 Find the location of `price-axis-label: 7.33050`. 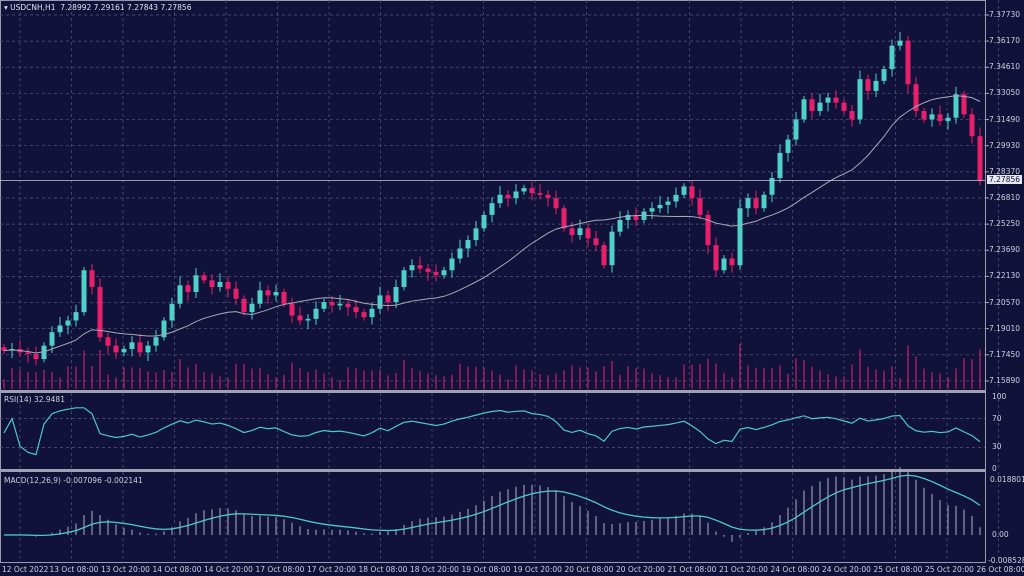

price-axis-label: 7.33050 is located at coordinates (1005, 93).